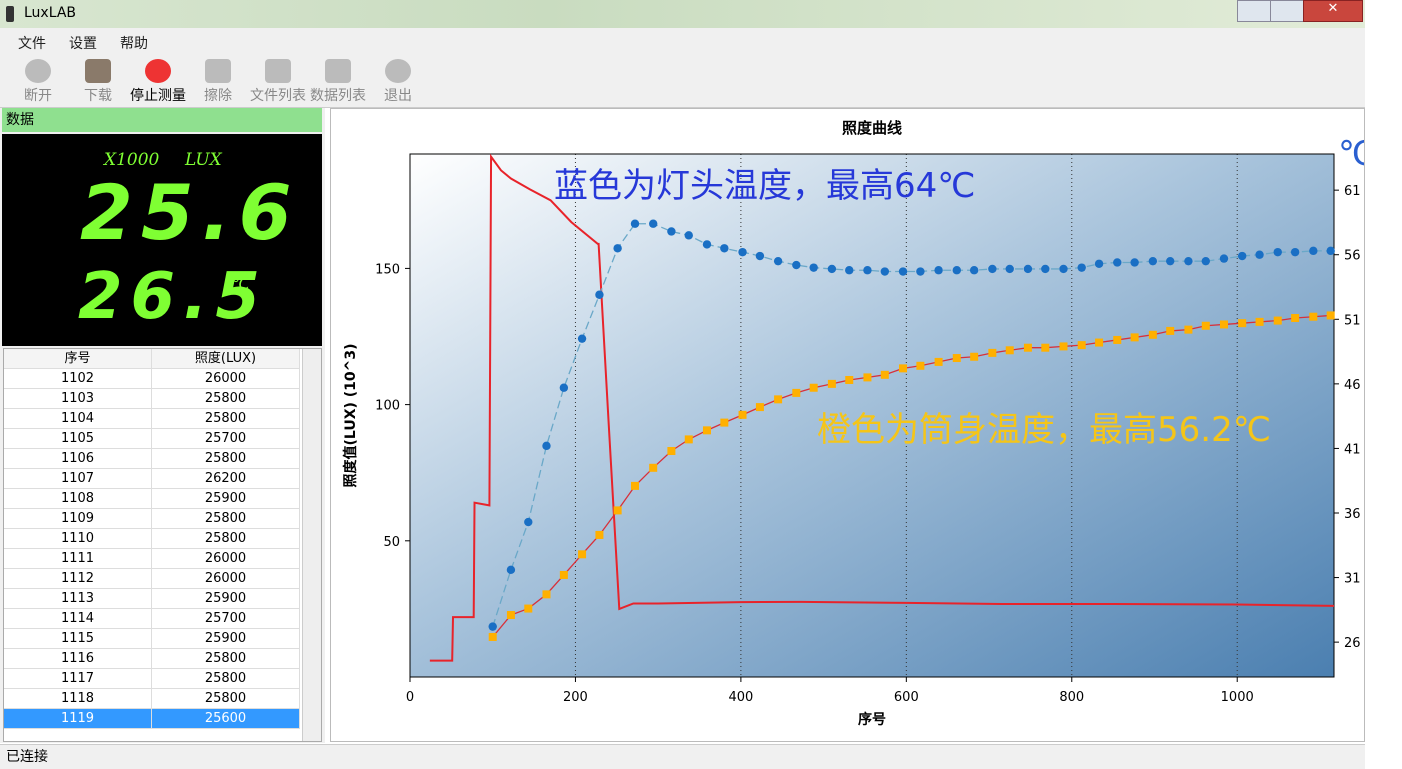 The height and width of the screenshot is (769, 1402). Describe the element at coordinates (38, 80) in the screenshot. I see `tool-button: 断开` at that location.